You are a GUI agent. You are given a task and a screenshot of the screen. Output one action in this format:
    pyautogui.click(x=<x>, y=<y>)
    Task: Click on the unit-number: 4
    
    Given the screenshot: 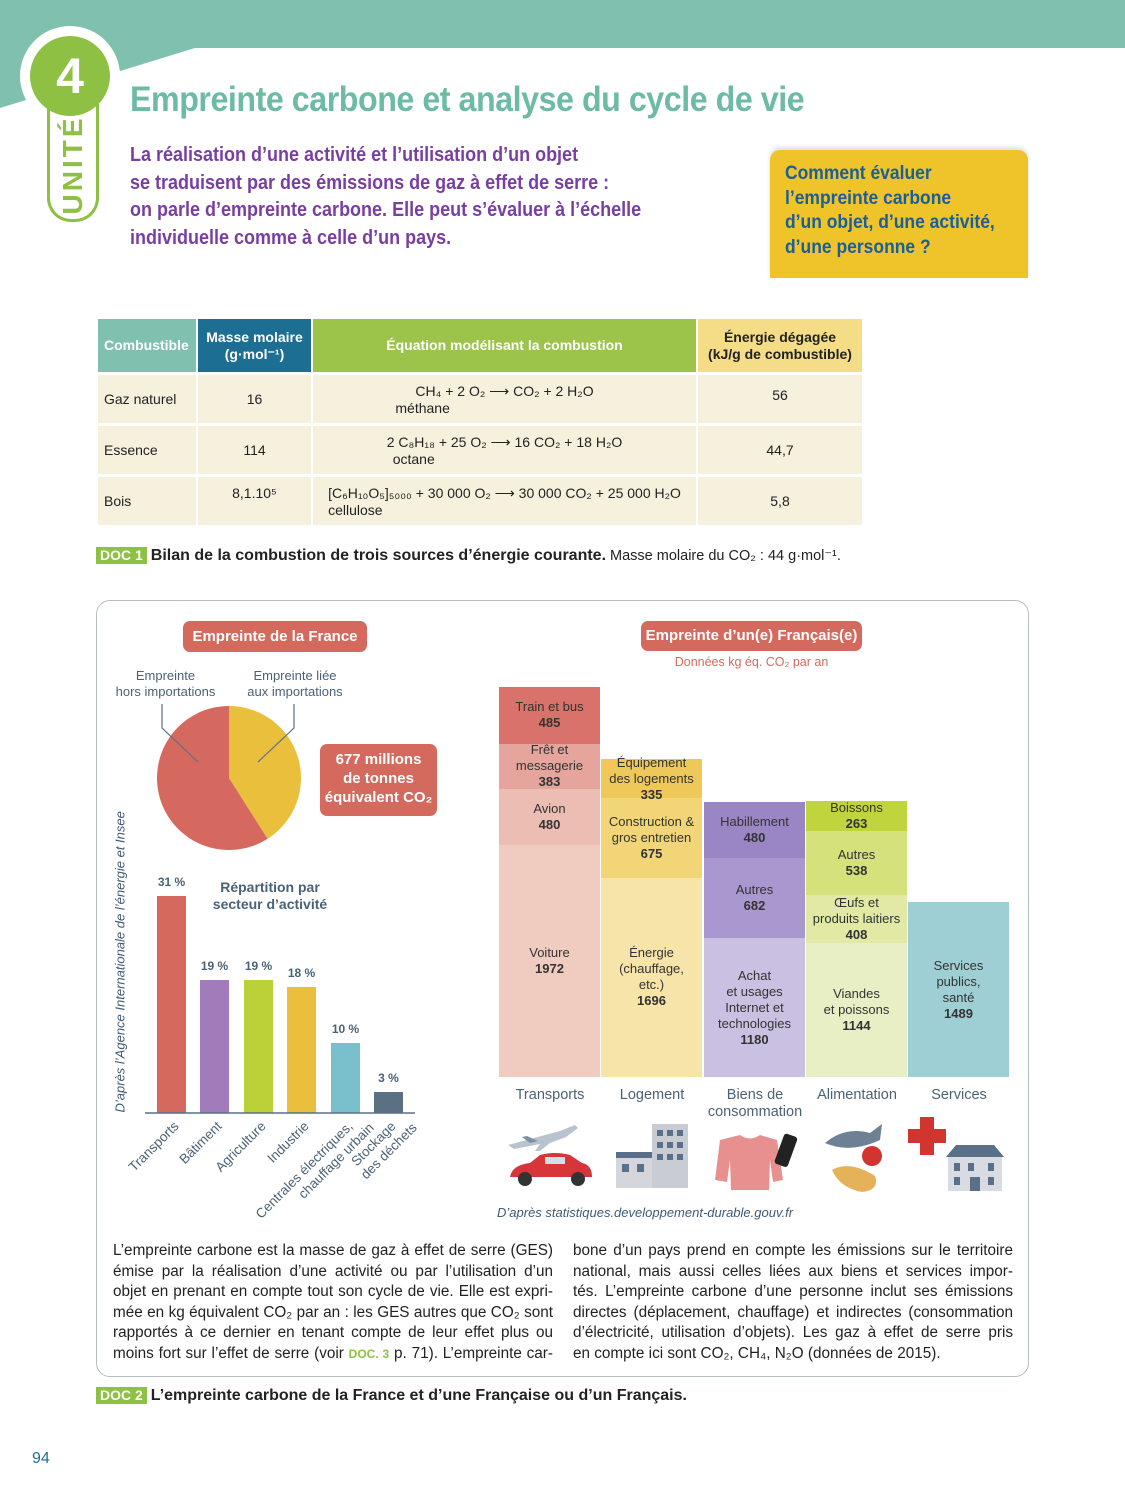 What is the action you would take?
    pyautogui.click(x=70, y=76)
    